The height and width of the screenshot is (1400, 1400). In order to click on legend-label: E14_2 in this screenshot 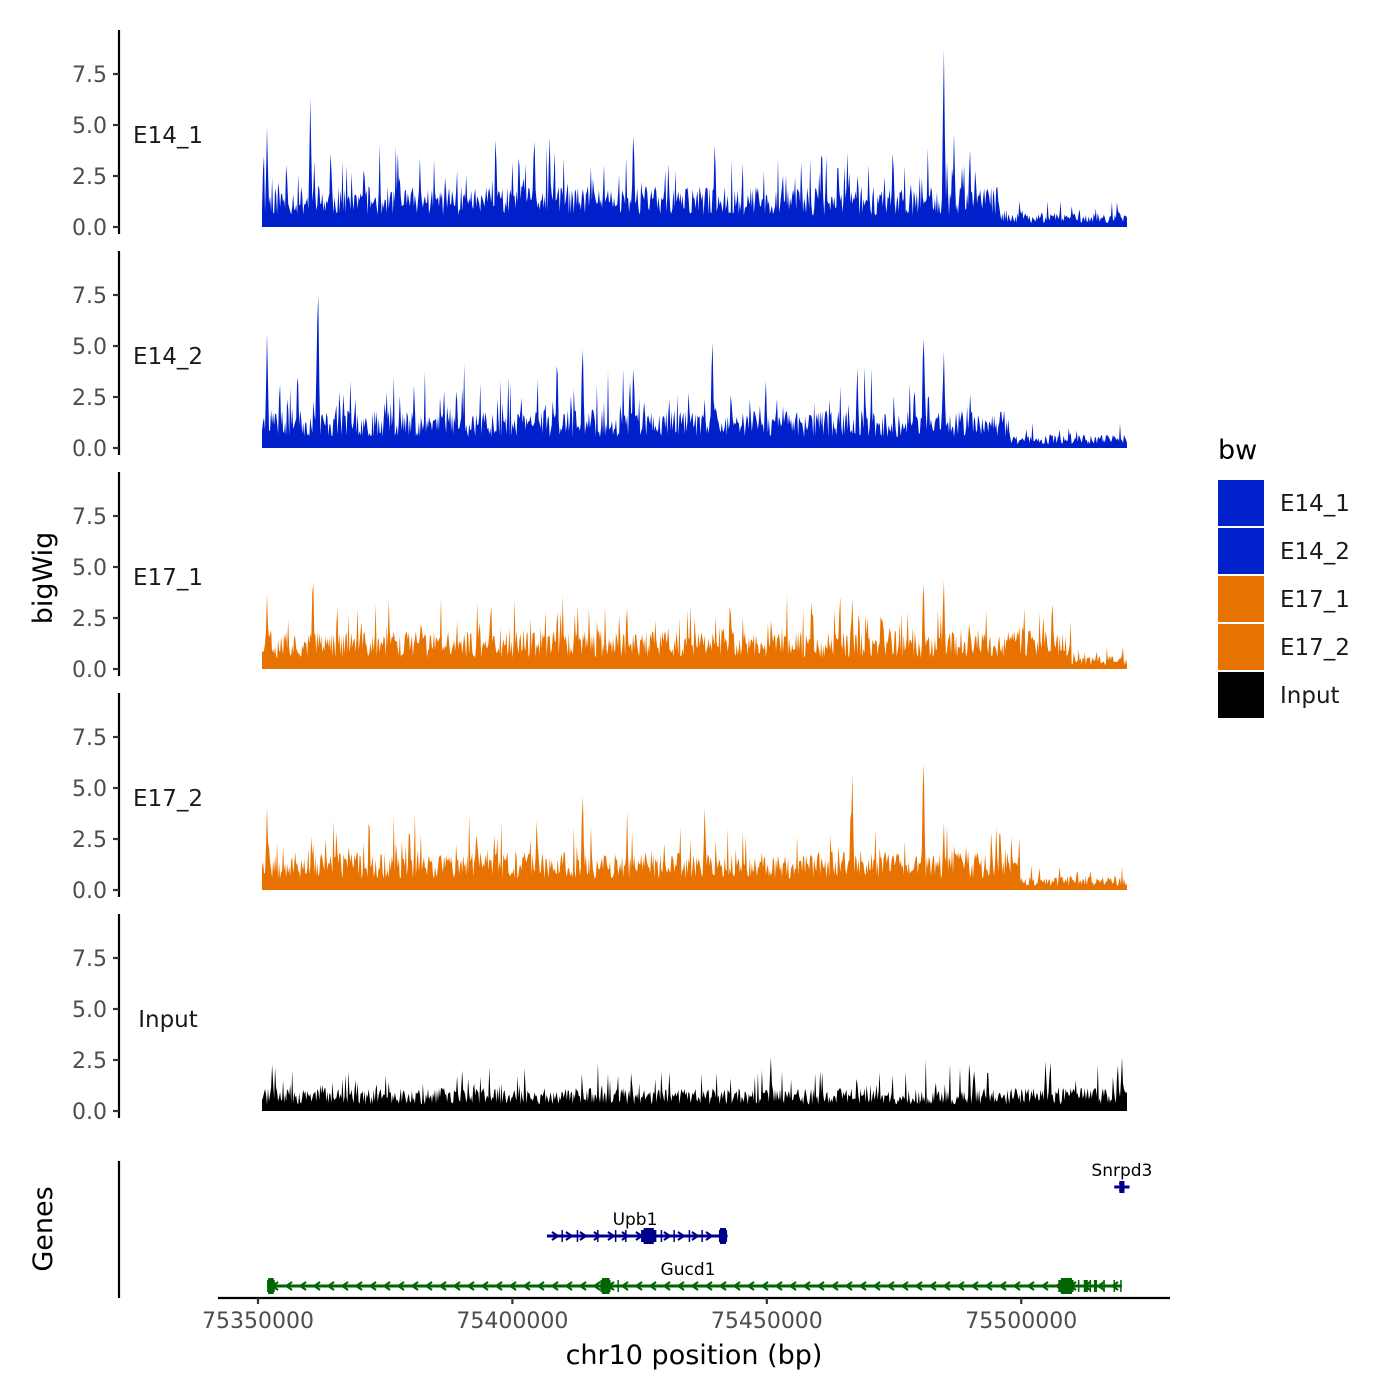, I will do `click(1315, 552)`.